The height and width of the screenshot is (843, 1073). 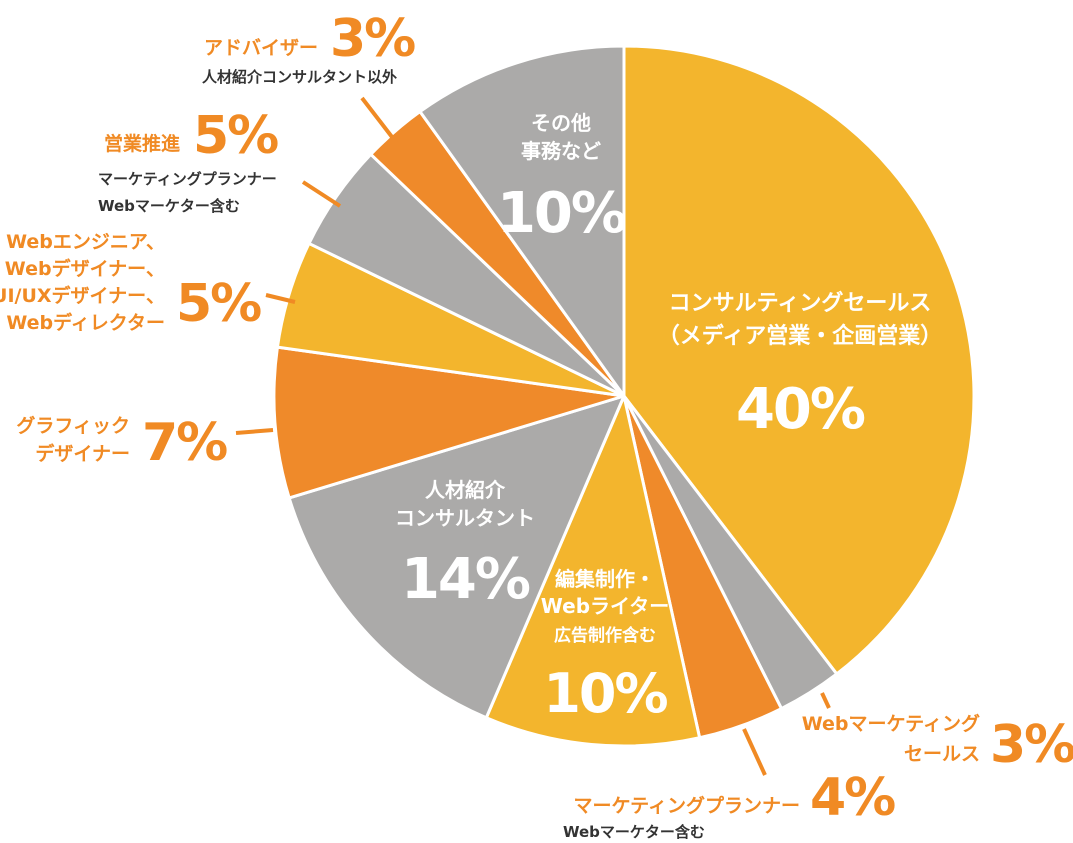 I want to click on slice-note-label: マーケティングプランナー, so click(x=187, y=179).